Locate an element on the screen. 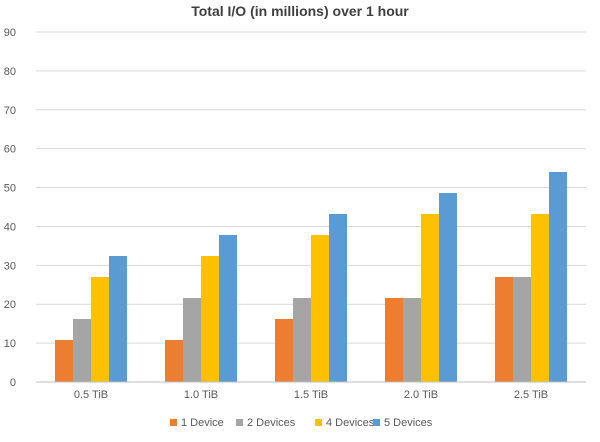 The height and width of the screenshot is (442, 600). x-tick-label: 1.5 TiB is located at coordinates (311, 395).